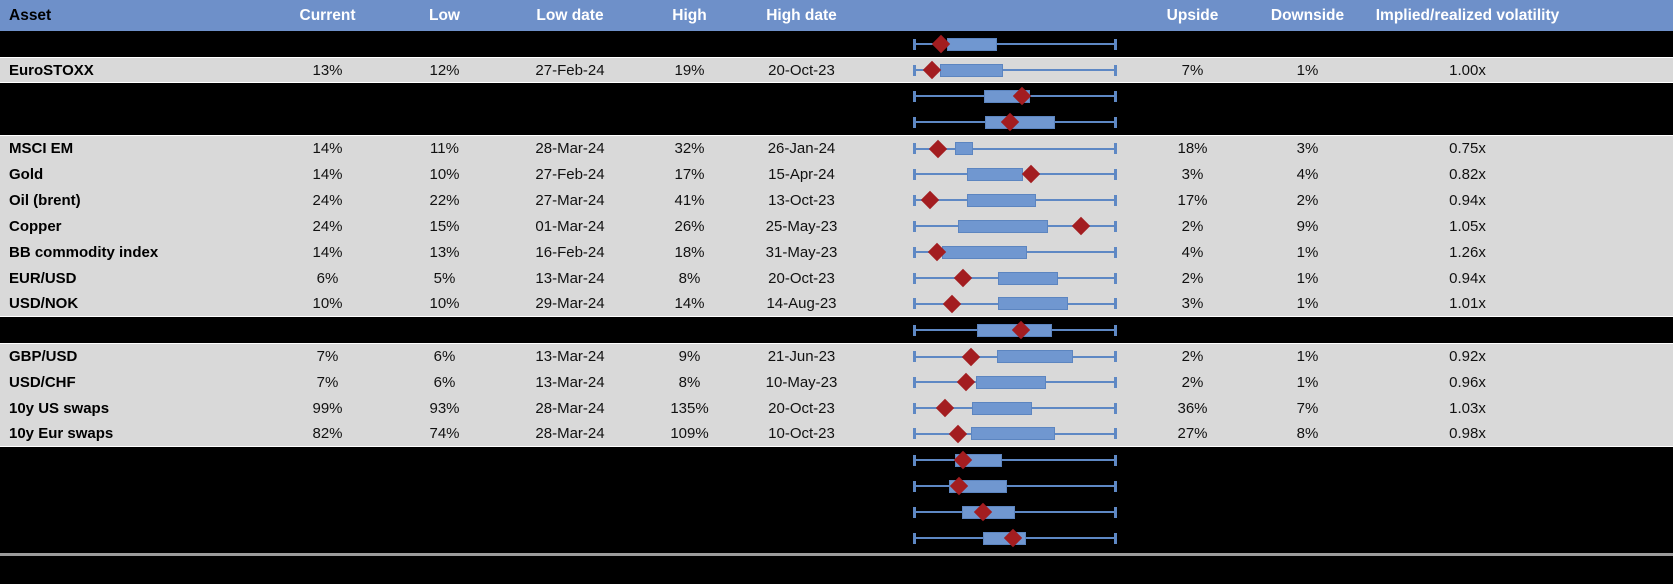  Describe the element at coordinates (1467, 70) in the screenshot. I see `implied-realized-cell: 1.00x` at that location.